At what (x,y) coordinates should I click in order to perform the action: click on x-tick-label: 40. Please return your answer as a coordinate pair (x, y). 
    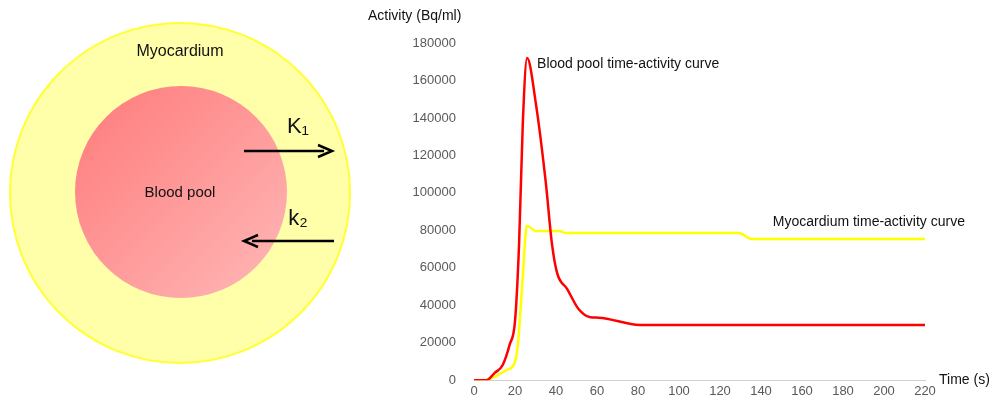
    Looking at the image, I should click on (556, 390).